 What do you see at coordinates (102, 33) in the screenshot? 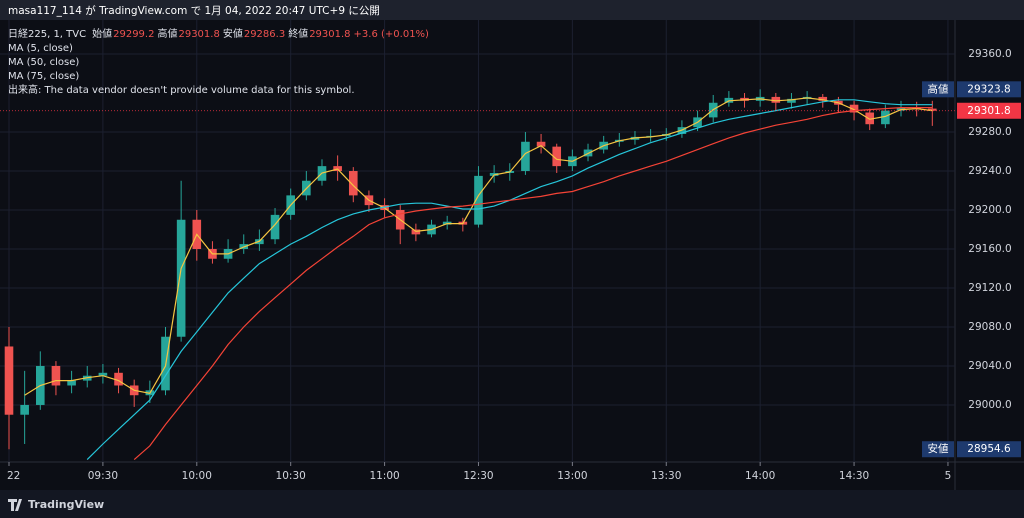
I see `legend-text: 始値` at bounding box center [102, 33].